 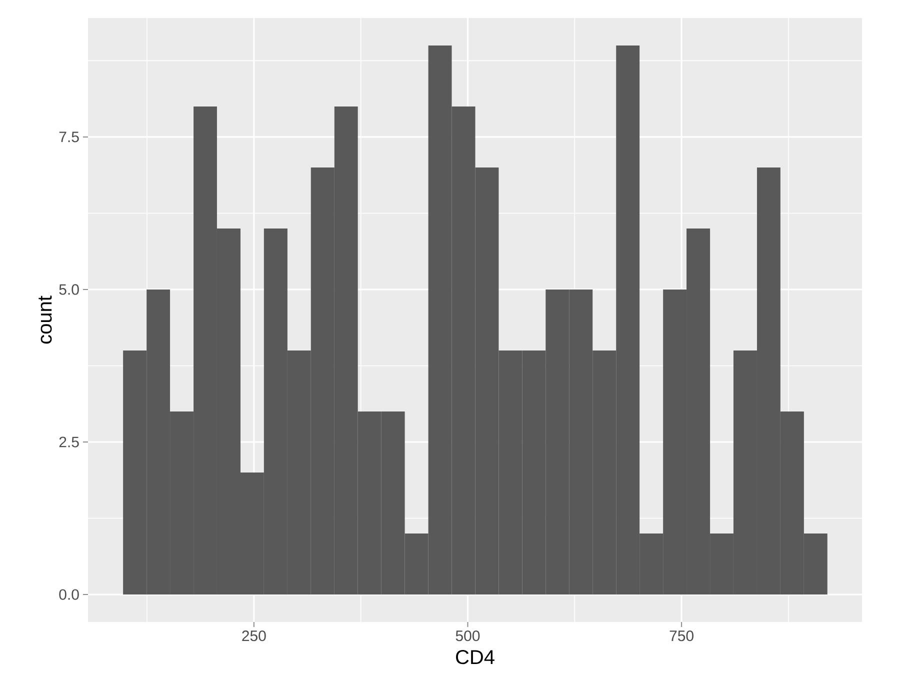 I want to click on x-axis-title: CD4, so click(x=475, y=657).